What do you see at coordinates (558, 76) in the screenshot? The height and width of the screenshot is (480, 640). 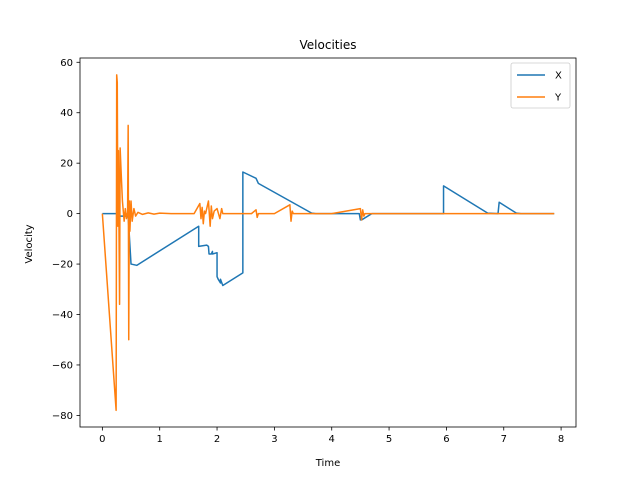 I see `legend-label-x: X` at bounding box center [558, 76].